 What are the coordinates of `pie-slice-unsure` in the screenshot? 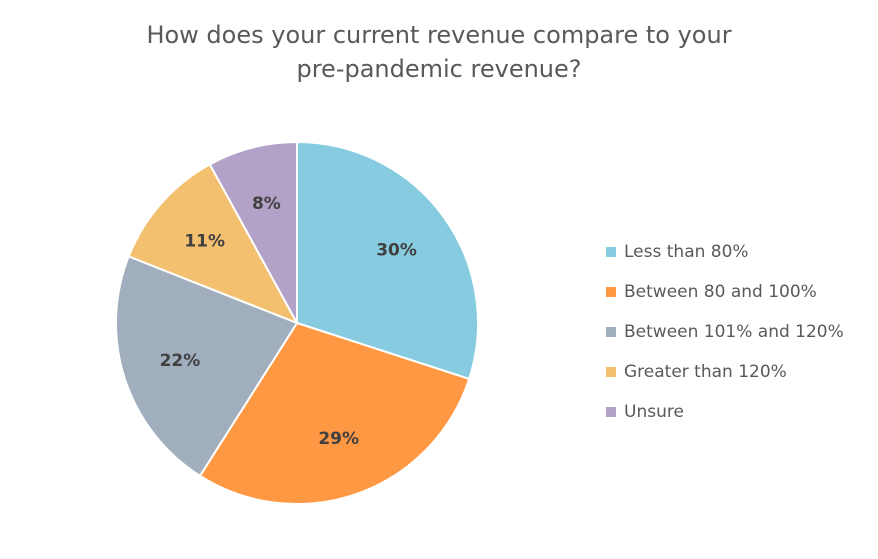 It's located at (253, 232).